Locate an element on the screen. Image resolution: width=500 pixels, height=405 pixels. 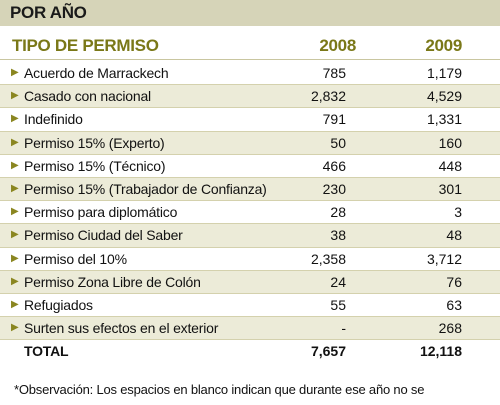
row-label: Casado con nacional is located at coordinates (87, 96).